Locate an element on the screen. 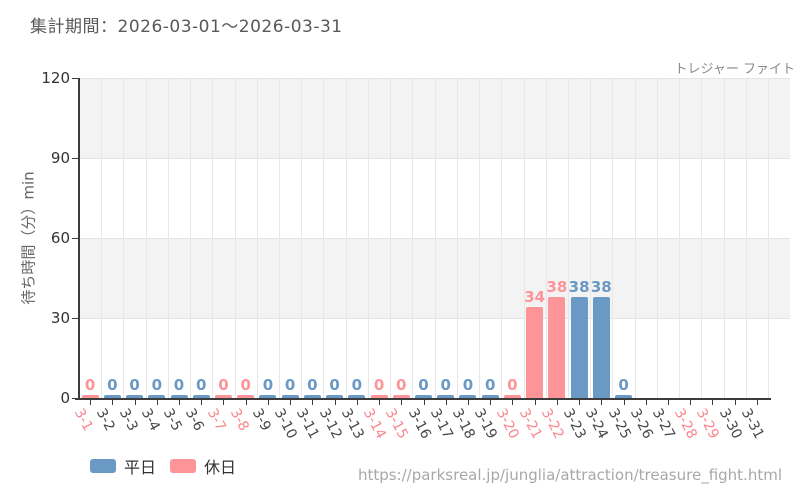  attraction-name-label: トレジャー ファイト is located at coordinates (734, 69).